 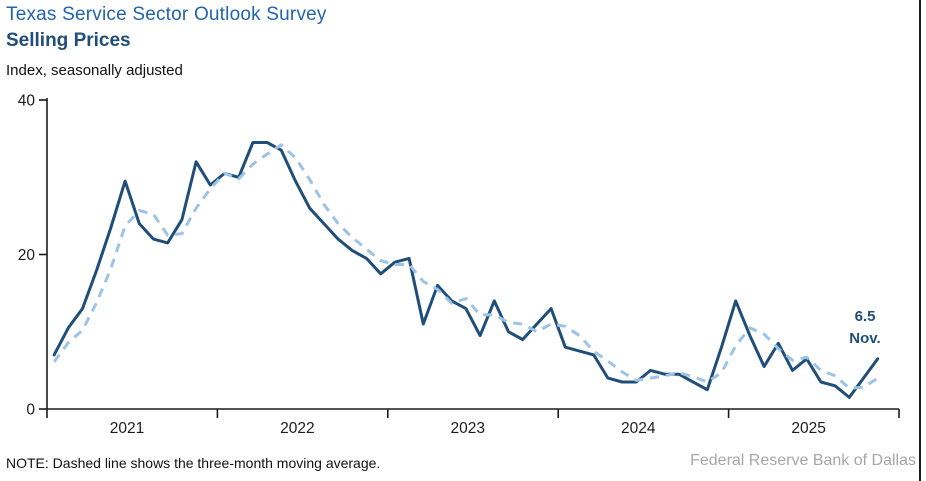 I want to click on x-axis-year-label: 2022, so click(x=297, y=428).